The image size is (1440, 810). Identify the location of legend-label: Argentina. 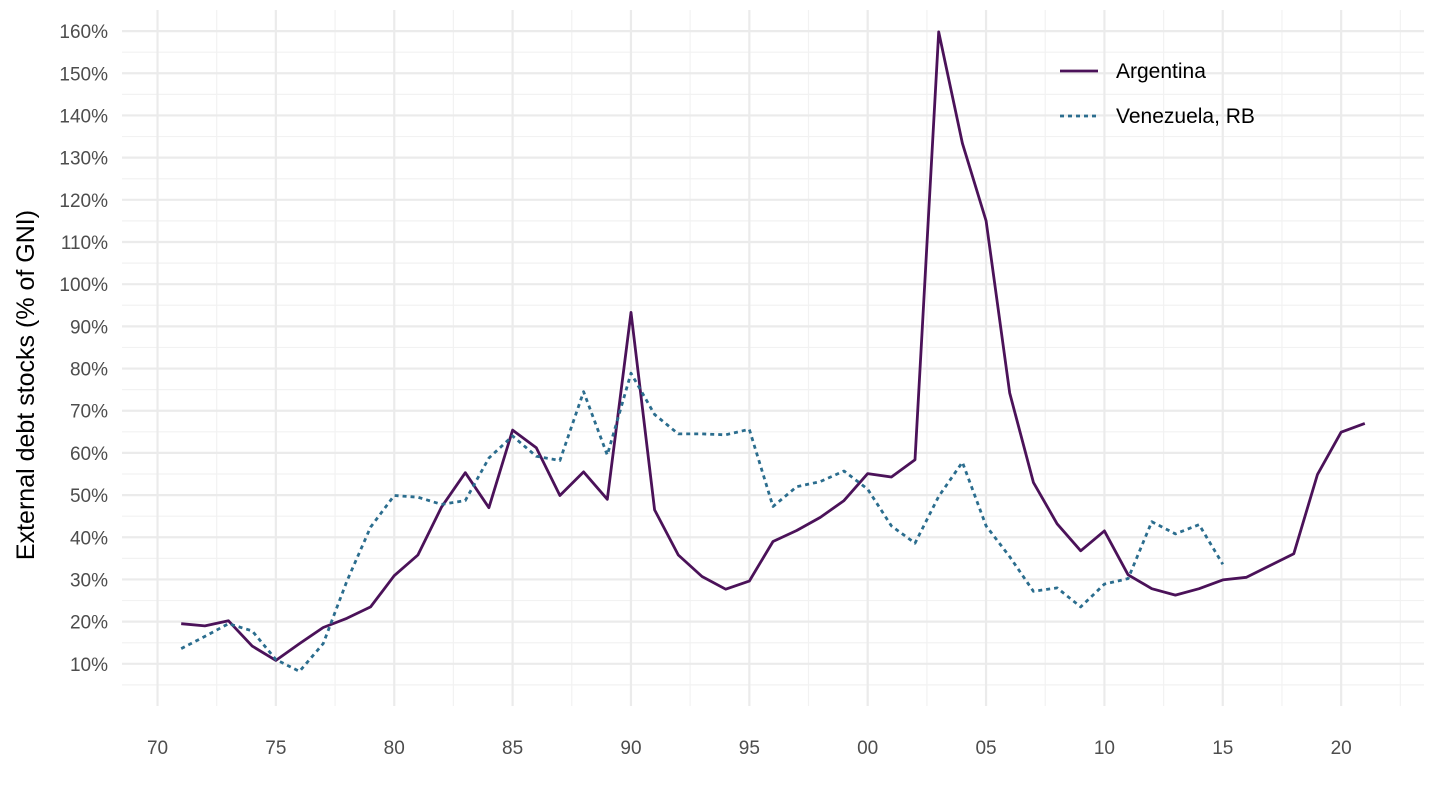
(1161, 71).